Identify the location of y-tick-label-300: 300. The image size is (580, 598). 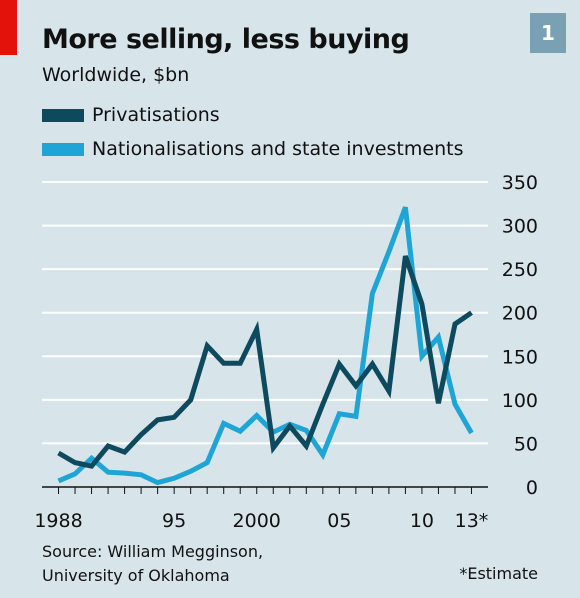
(520, 227).